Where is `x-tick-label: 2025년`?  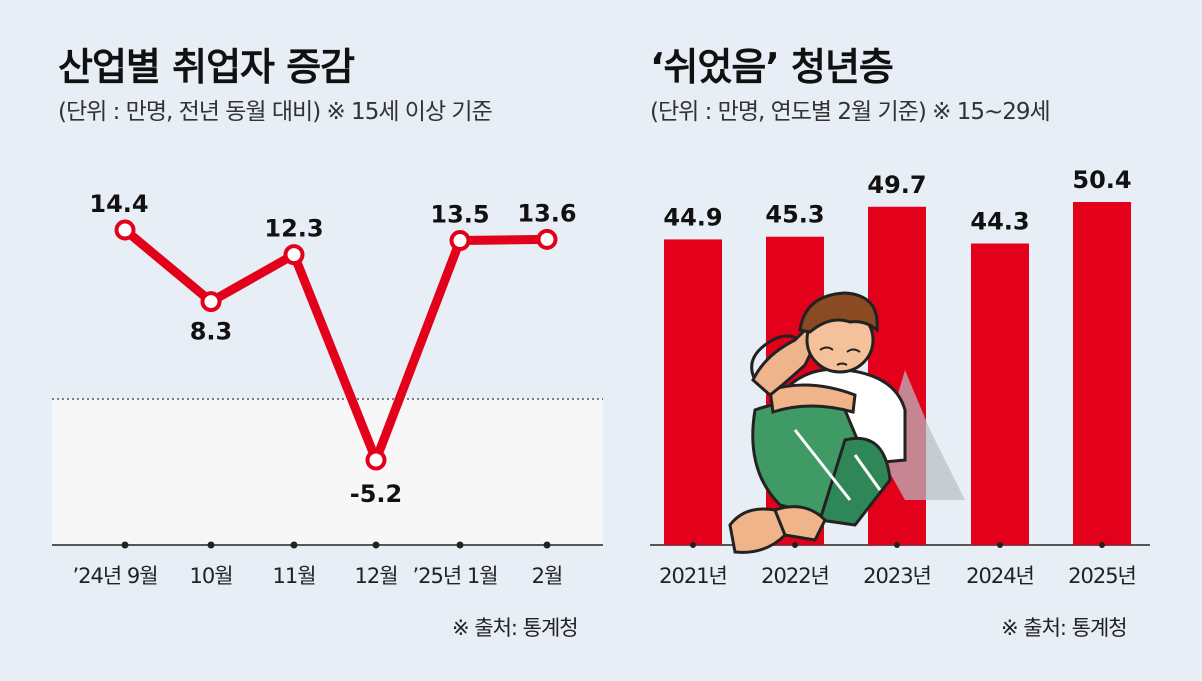
x-tick-label: 2025년 is located at coordinates (1102, 576).